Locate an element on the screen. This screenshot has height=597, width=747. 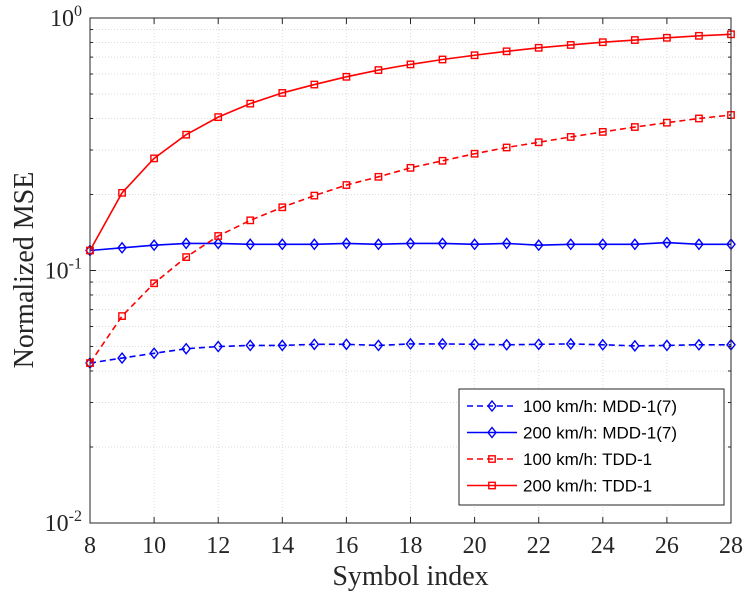
legend-entry: 100 km/h: MDD-1(7) is located at coordinates (572, 406).